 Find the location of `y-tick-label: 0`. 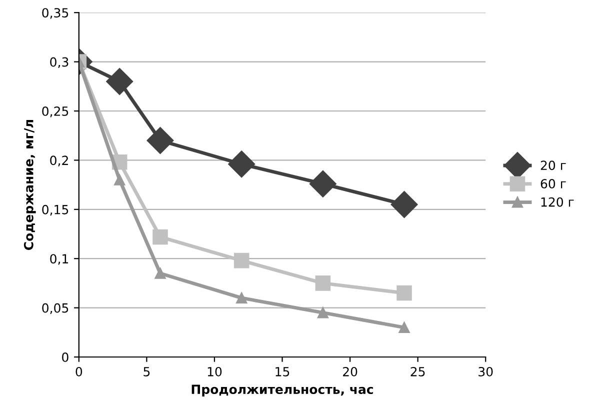

y-tick-label: 0 is located at coordinates (65, 357).